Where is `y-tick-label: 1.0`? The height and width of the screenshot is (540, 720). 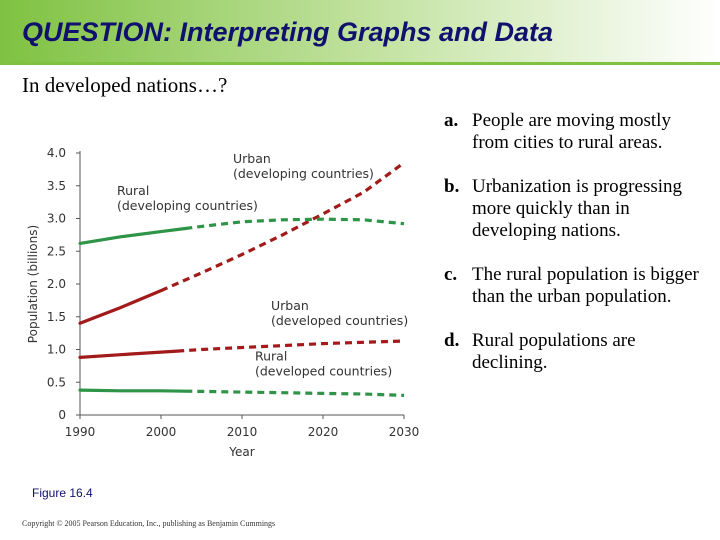
y-tick-label: 1.0 is located at coordinates (56, 350).